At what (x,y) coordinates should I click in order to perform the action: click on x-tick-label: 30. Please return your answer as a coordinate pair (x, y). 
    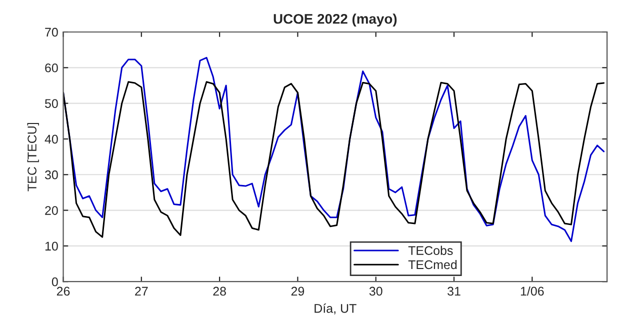
    Looking at the image, I should click on (375, 291).